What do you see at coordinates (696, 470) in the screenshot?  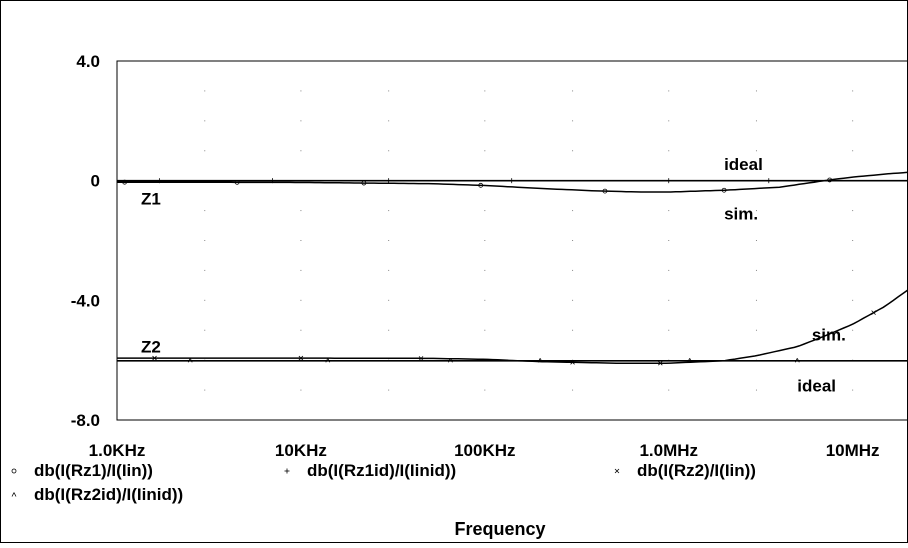 I see `legend-label: db(I(Rz2)/I(Iin))` at bounding box center [696, 470].